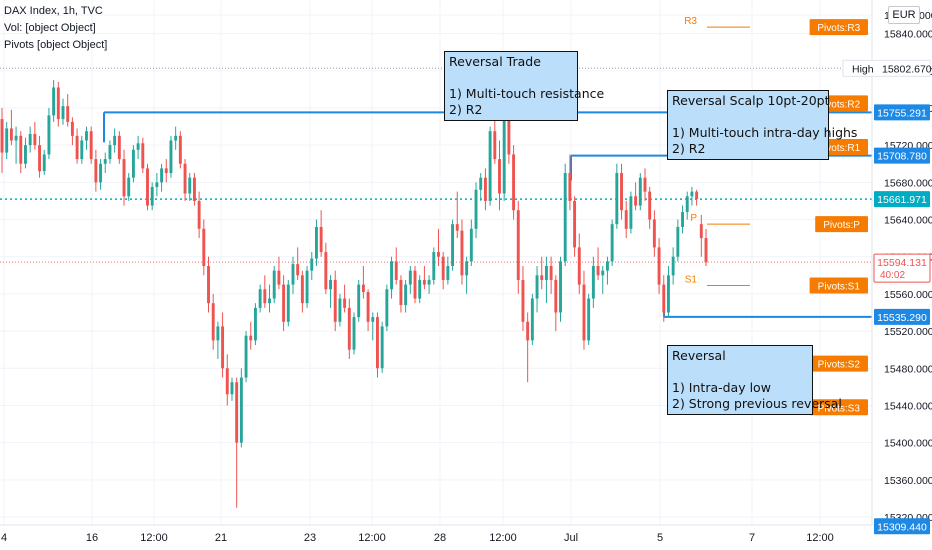  What do you see at coordinates (902, 200) in the screenshot?
I see `last-tag-label: 15661.971` at bounding box center [902, 200].